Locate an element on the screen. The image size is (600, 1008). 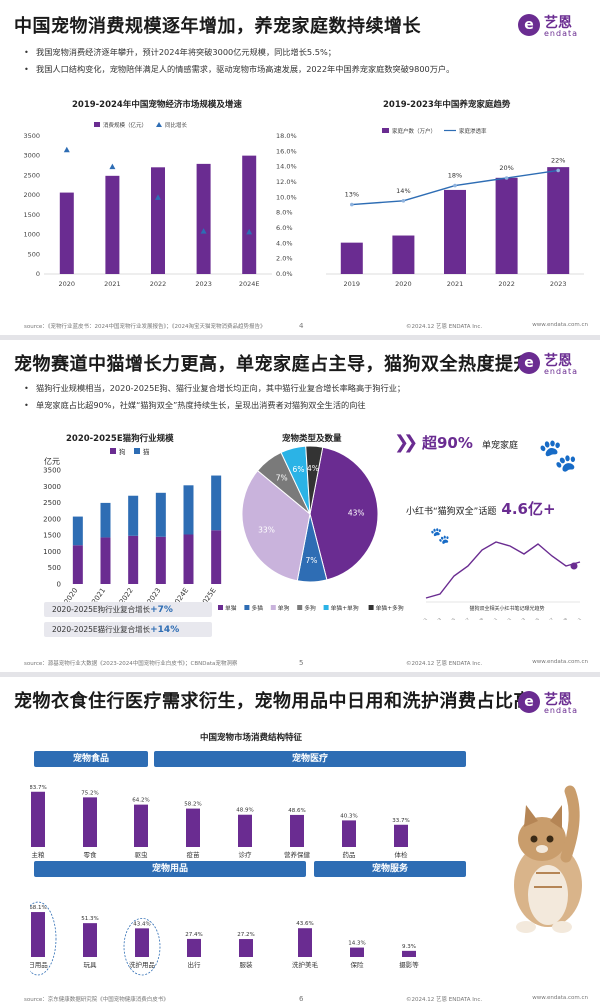
data-label: 27.4% is located at coordinates (193, 935).